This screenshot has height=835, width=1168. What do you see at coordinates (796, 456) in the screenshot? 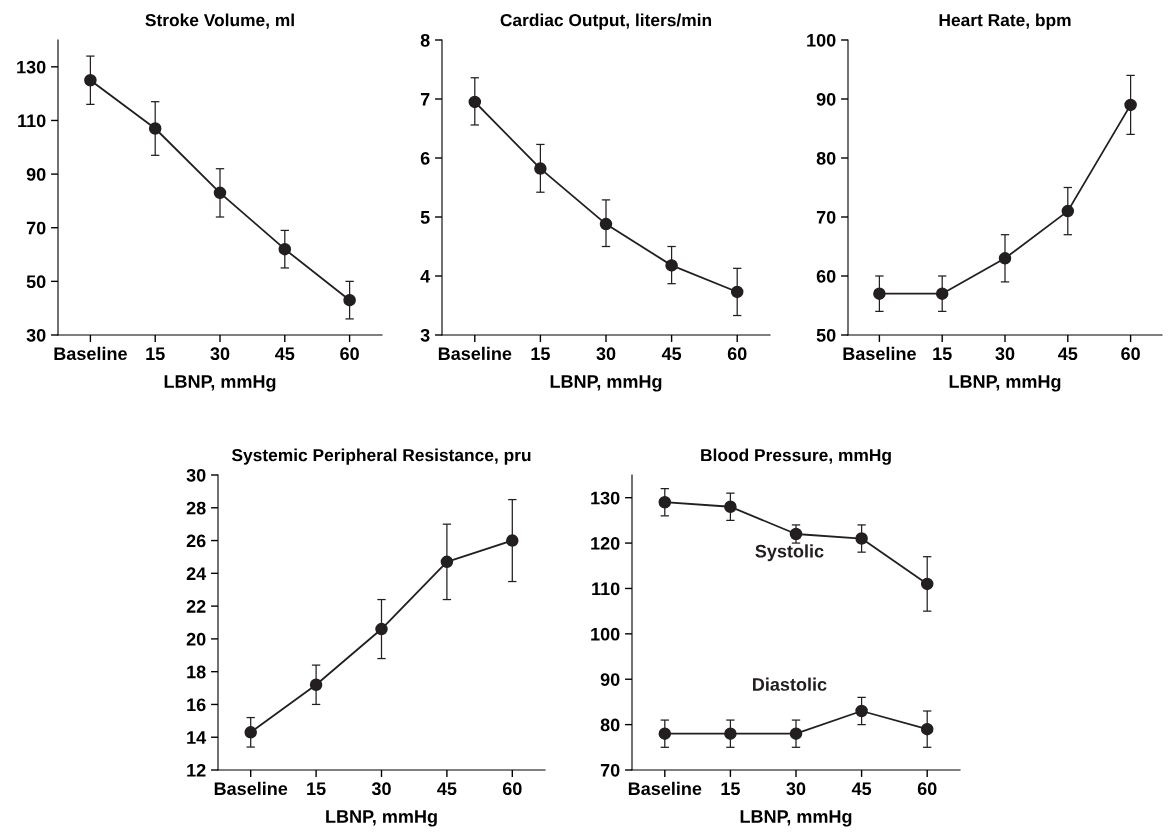
I see `chart-title: Blood Pressure, mmHg` at bounding box center [796, 456].